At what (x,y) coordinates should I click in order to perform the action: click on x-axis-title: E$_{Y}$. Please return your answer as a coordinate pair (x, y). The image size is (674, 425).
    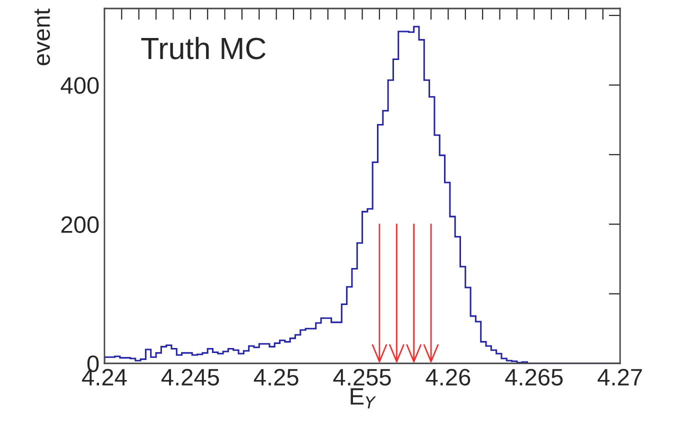
    Looking at the image, I should click on (363, 398).